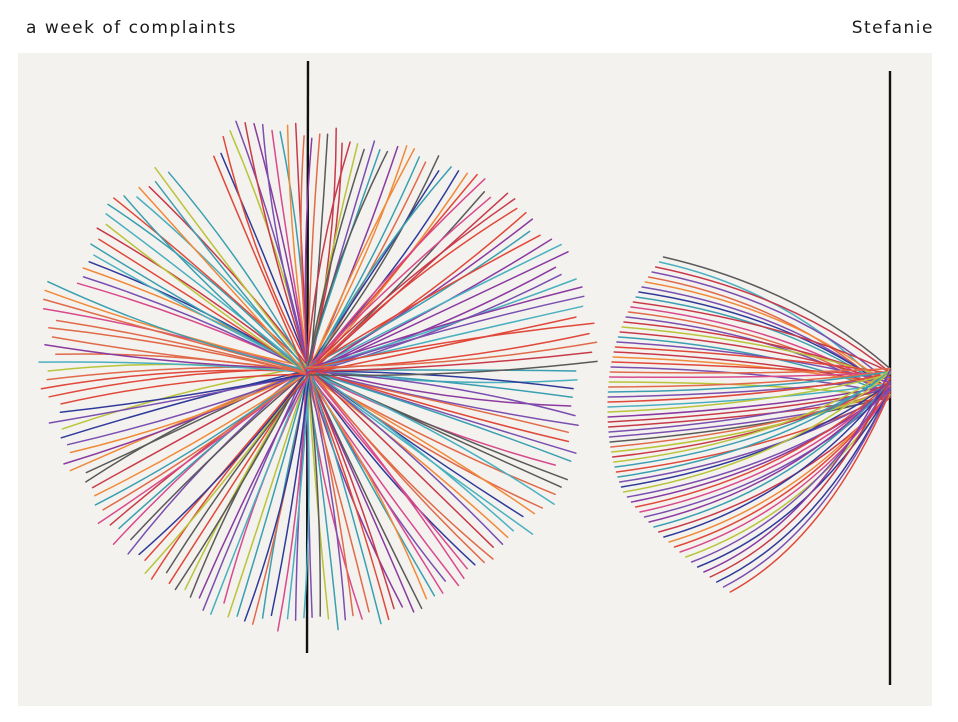 The height and width of the screenshot is (722, 958). I want to click on page-title: a week of complaints, so click(131, 28).